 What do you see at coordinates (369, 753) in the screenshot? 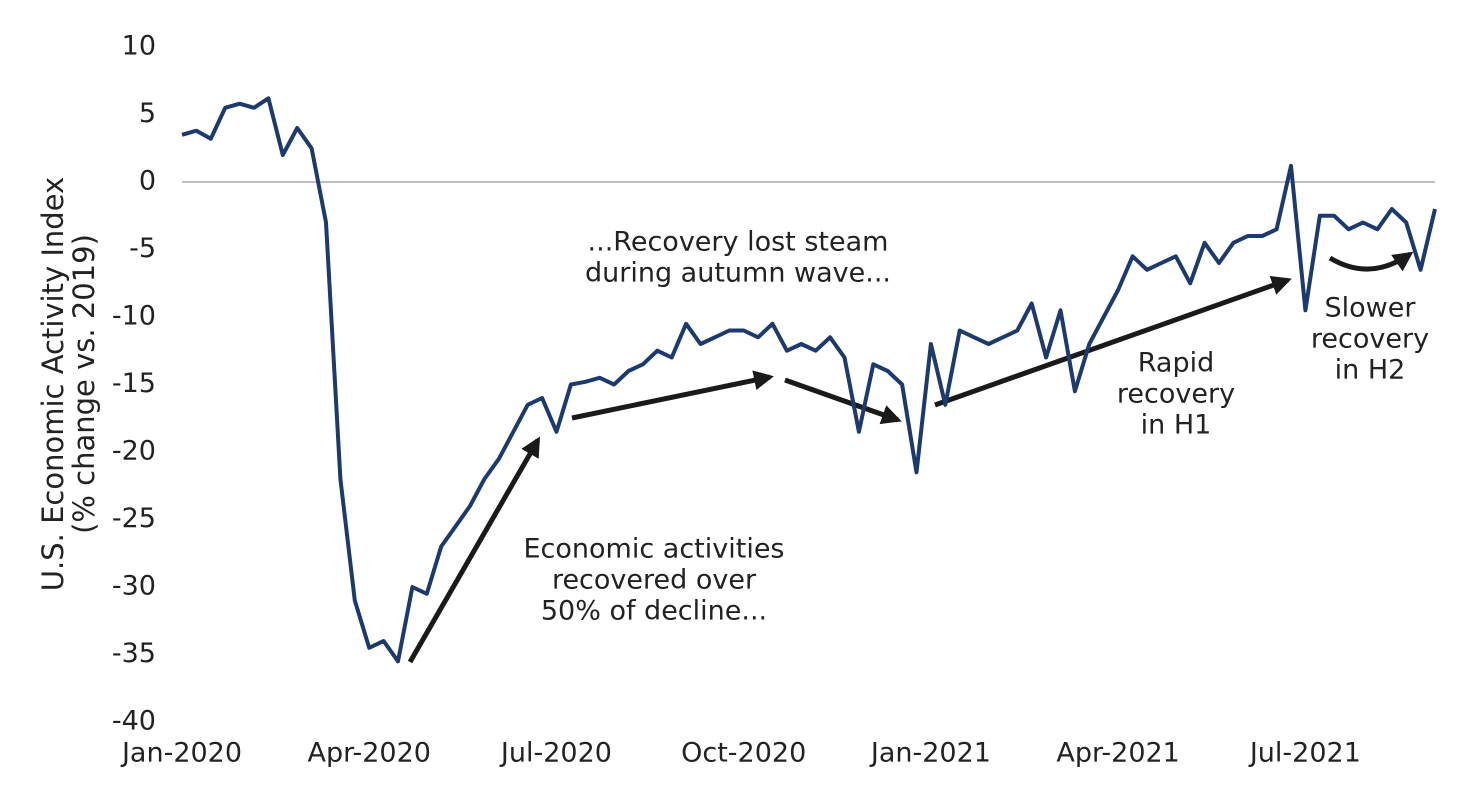
I see `x-tick-label: Apr-2020` at bounding box center [369, 753].